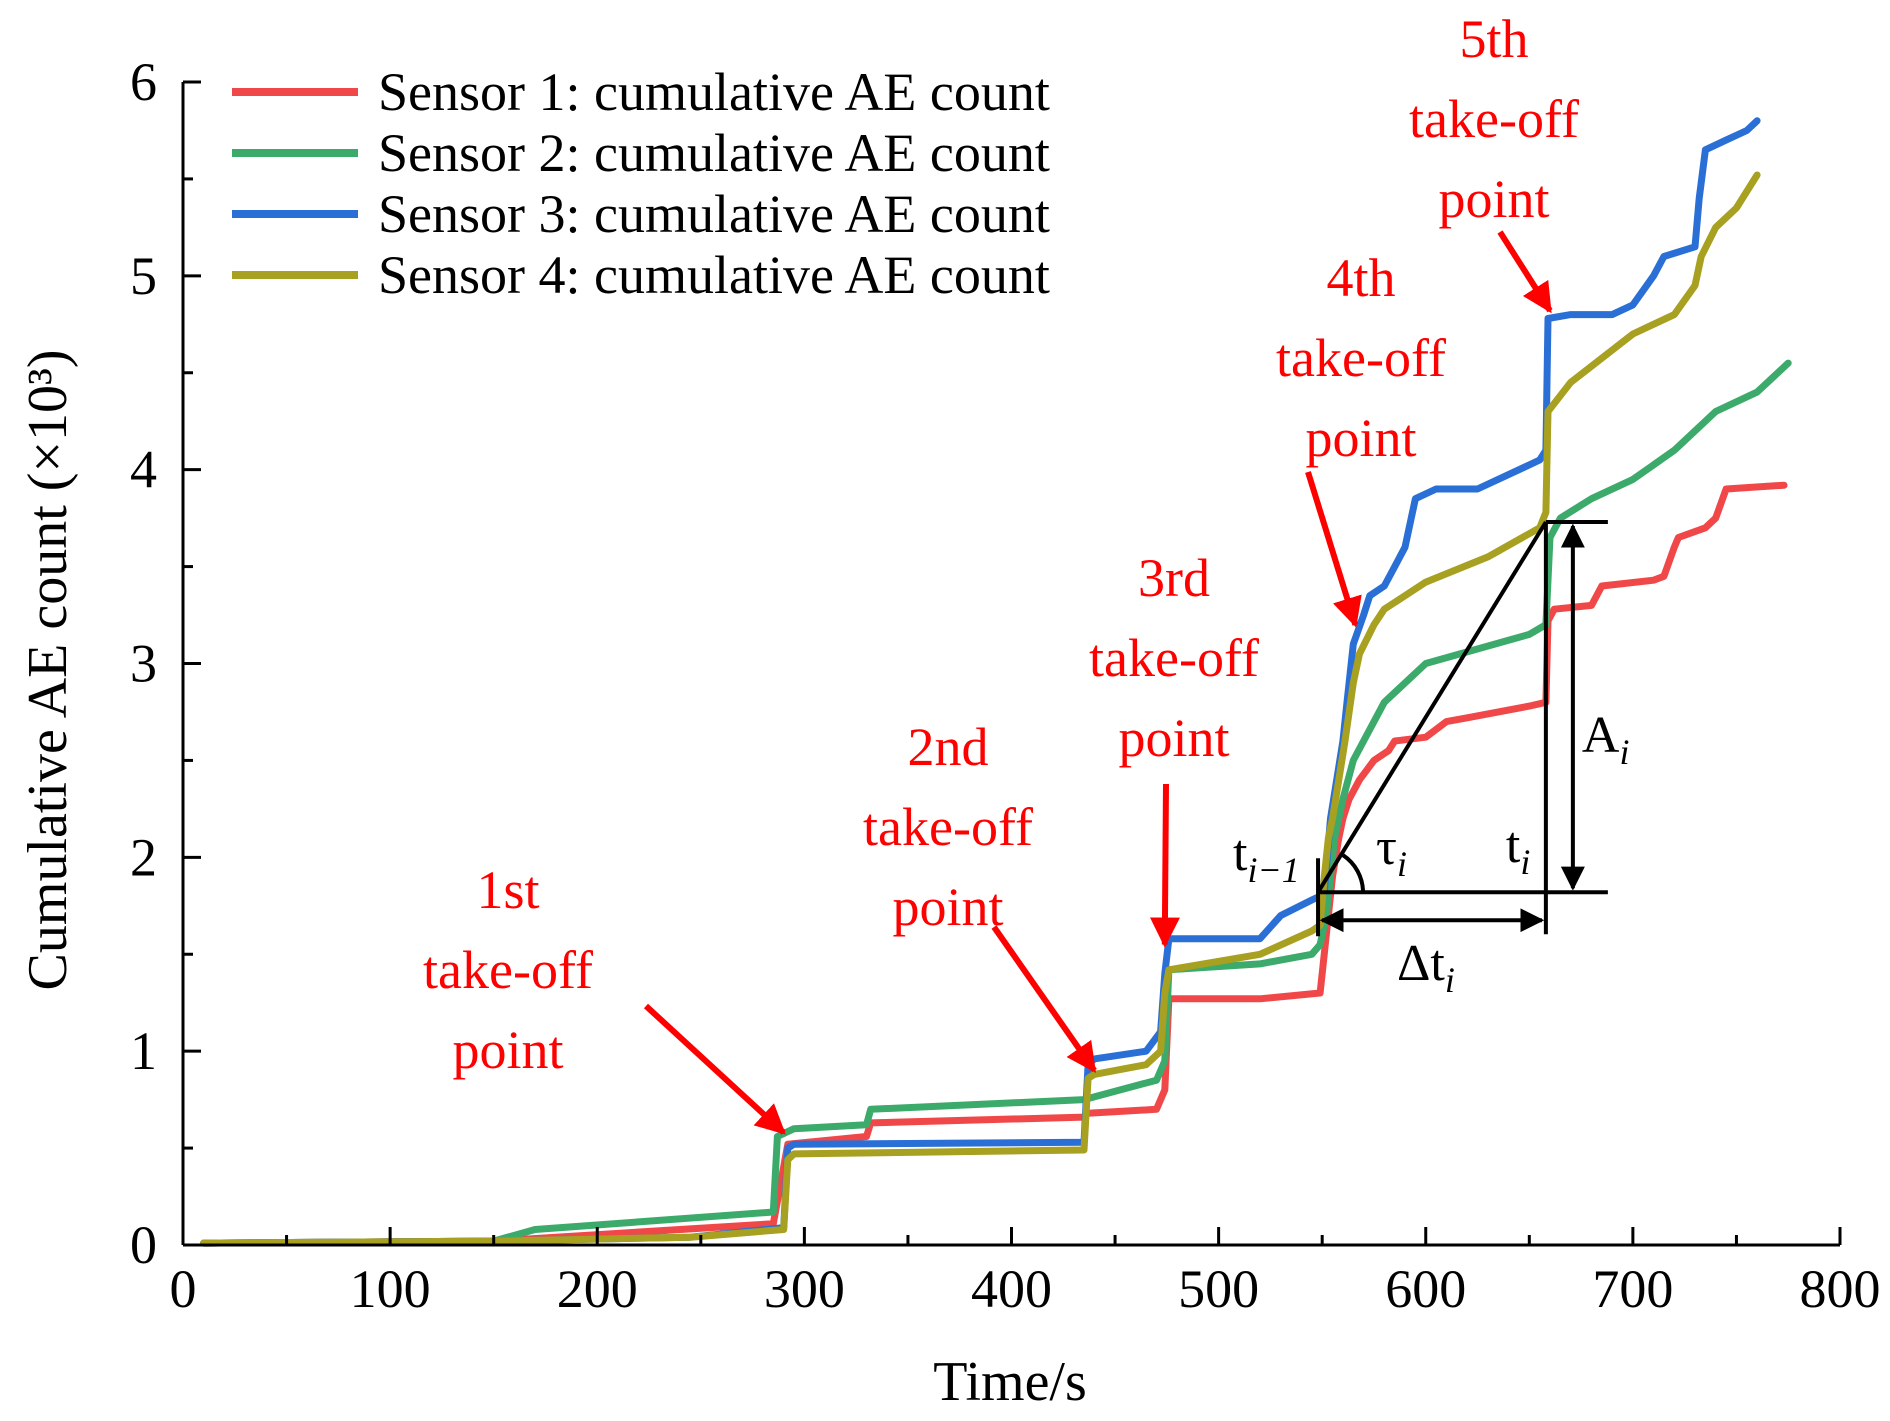  Describe the element at coordinates (1606, 739) in the screenshot. I see `label-a-i: Ai` at that location.